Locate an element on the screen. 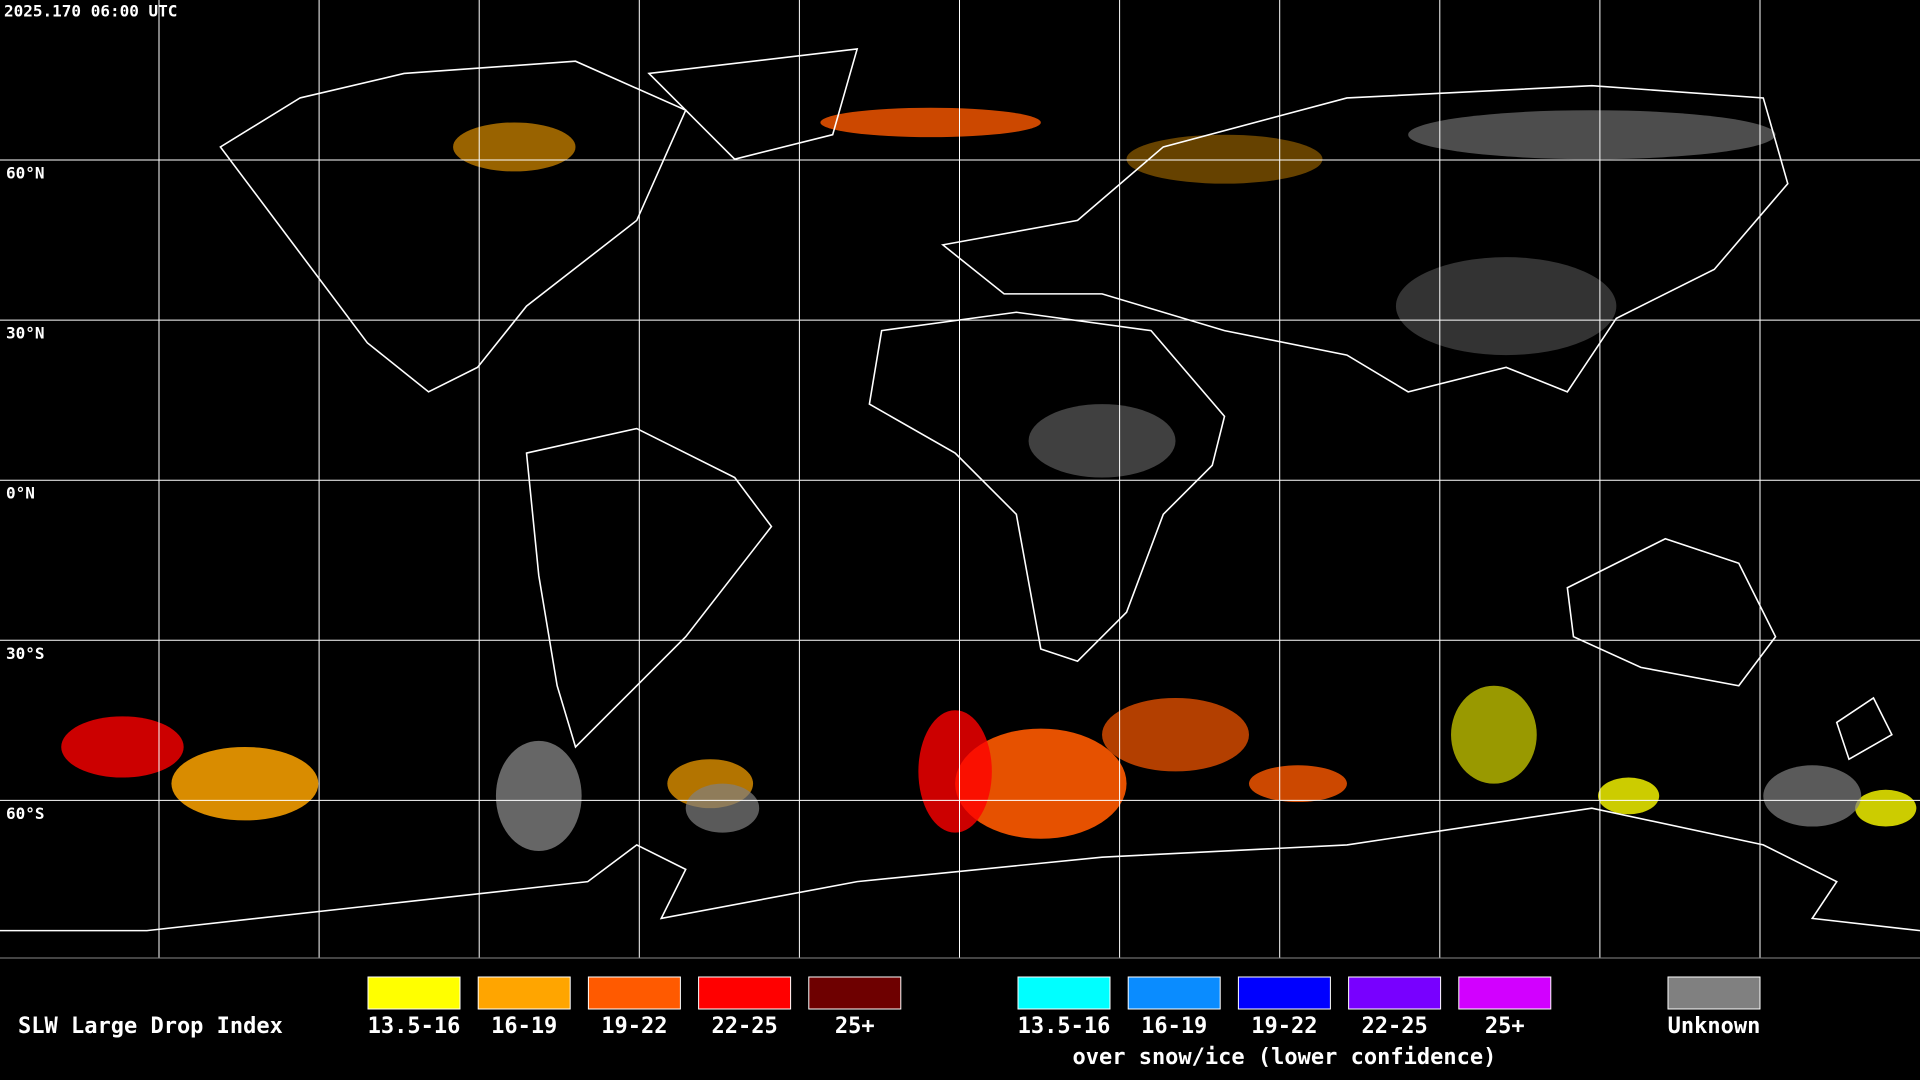 Image resolution: width=1920 pixels, height=1080 pixels. latitude-label: 30°N is located at coordinates (25, 333).